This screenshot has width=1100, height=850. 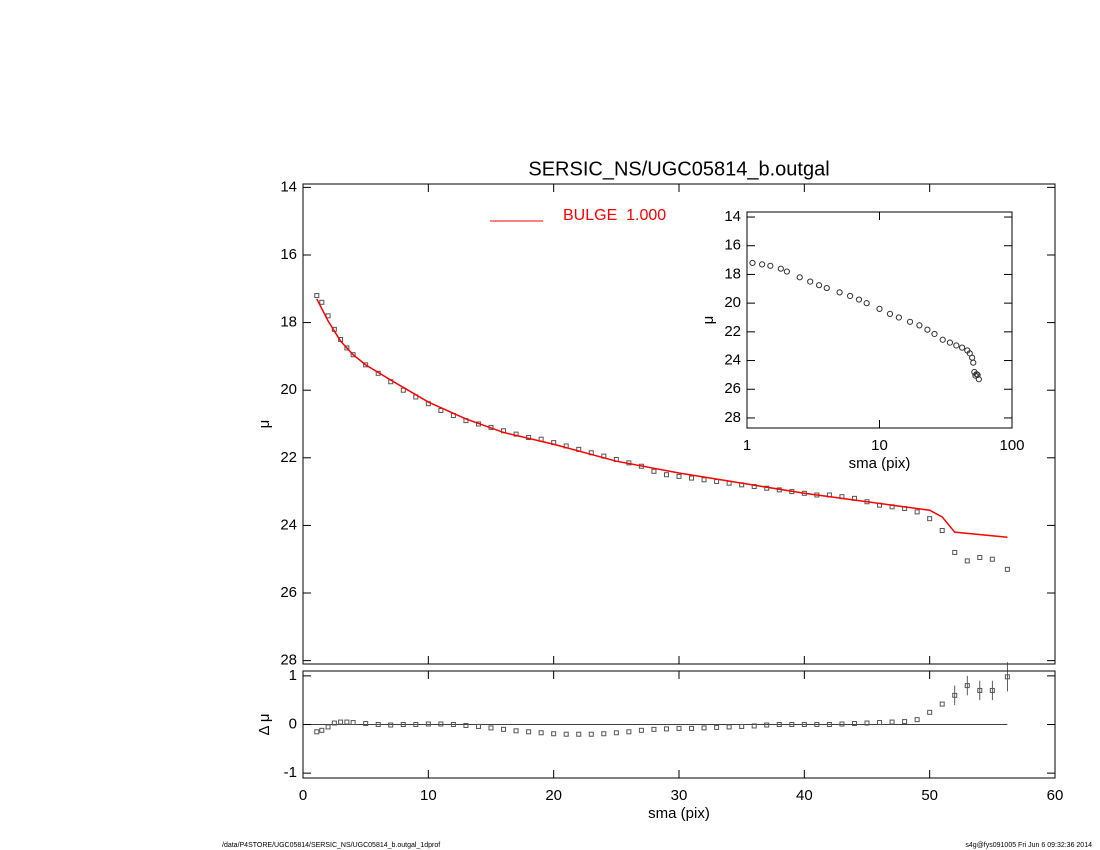 I want to click on y-tick-label: 0, so click(x=293, y=723).